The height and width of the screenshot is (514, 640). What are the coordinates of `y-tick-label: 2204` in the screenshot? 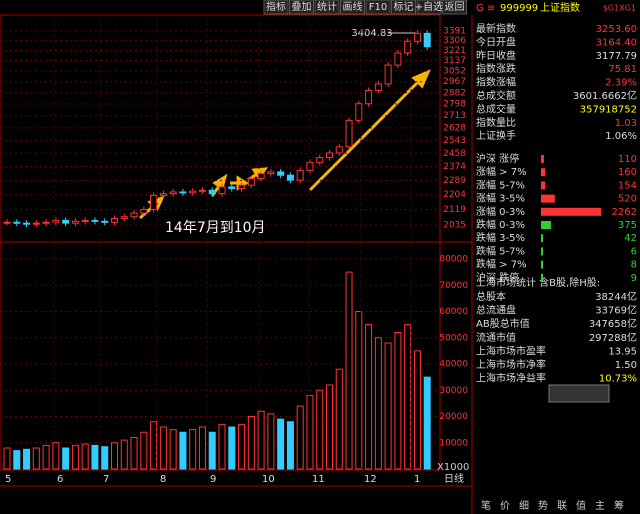 It's located at (454, 195).